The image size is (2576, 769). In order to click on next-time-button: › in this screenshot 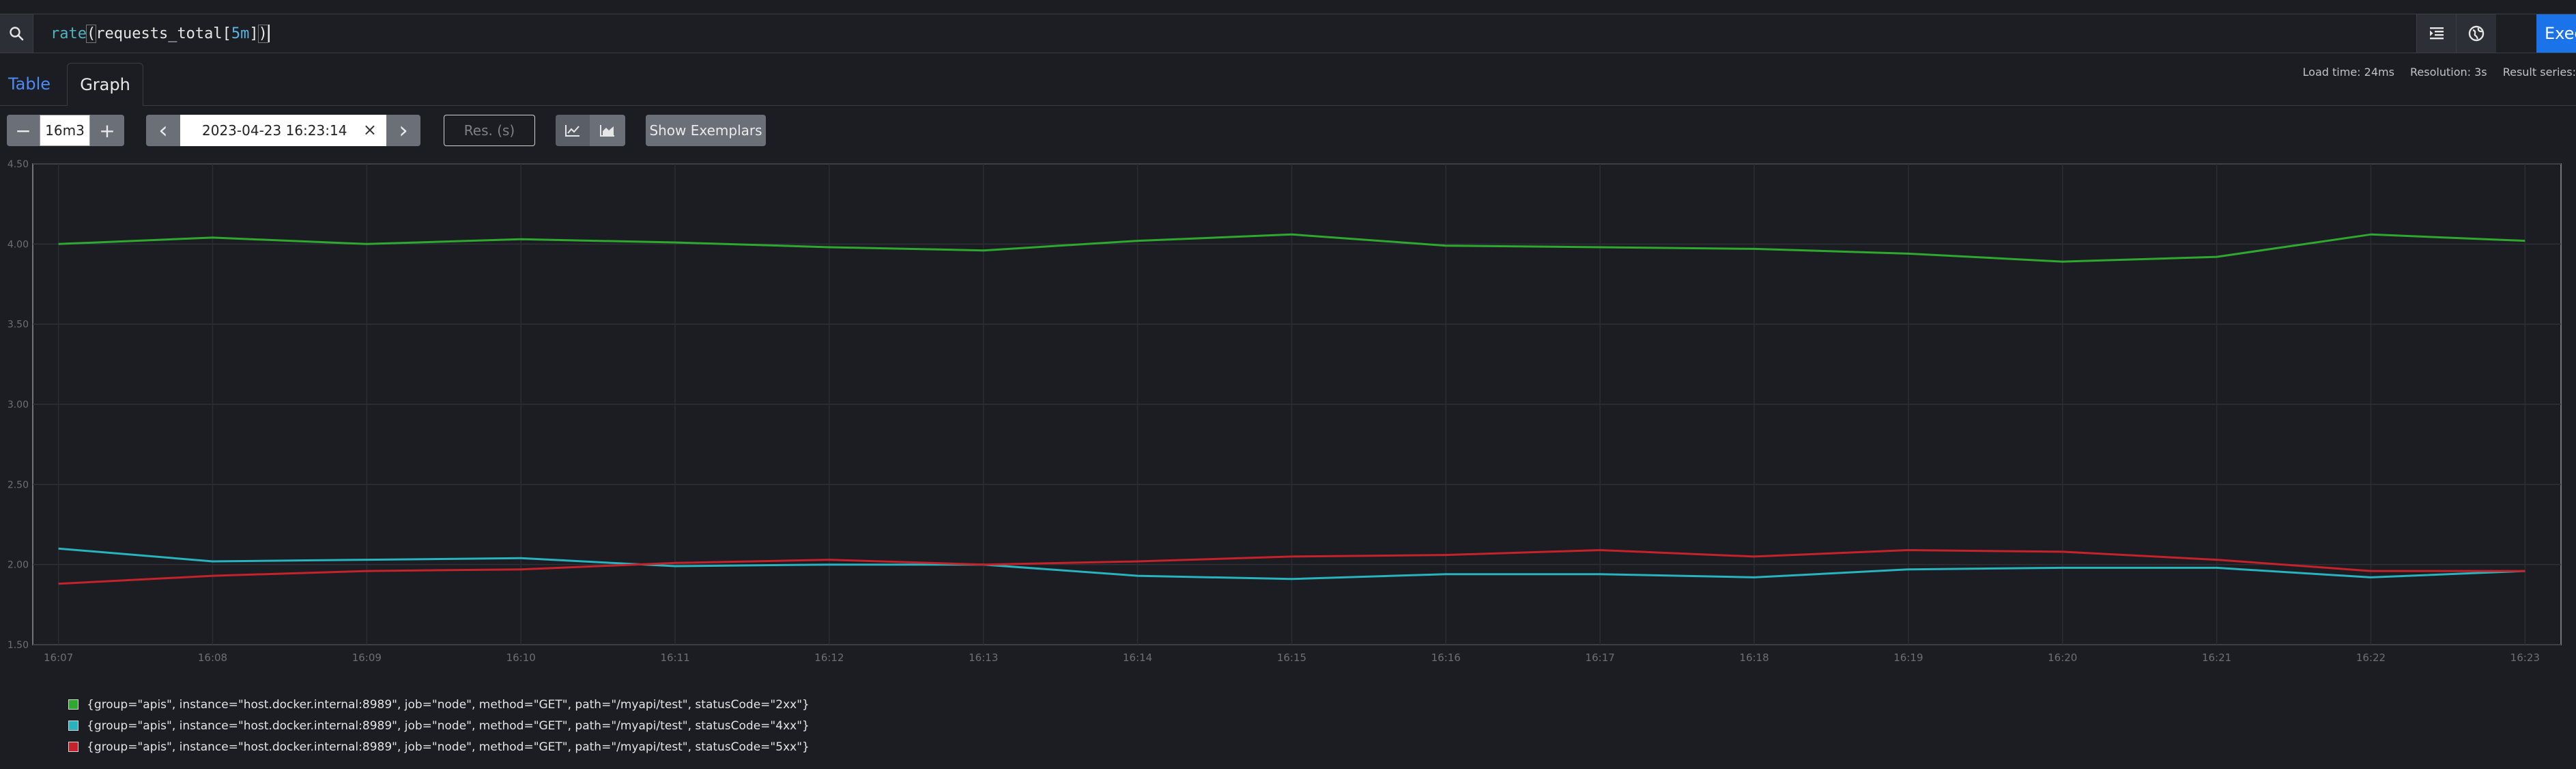, I will do `click(403, 130)`.